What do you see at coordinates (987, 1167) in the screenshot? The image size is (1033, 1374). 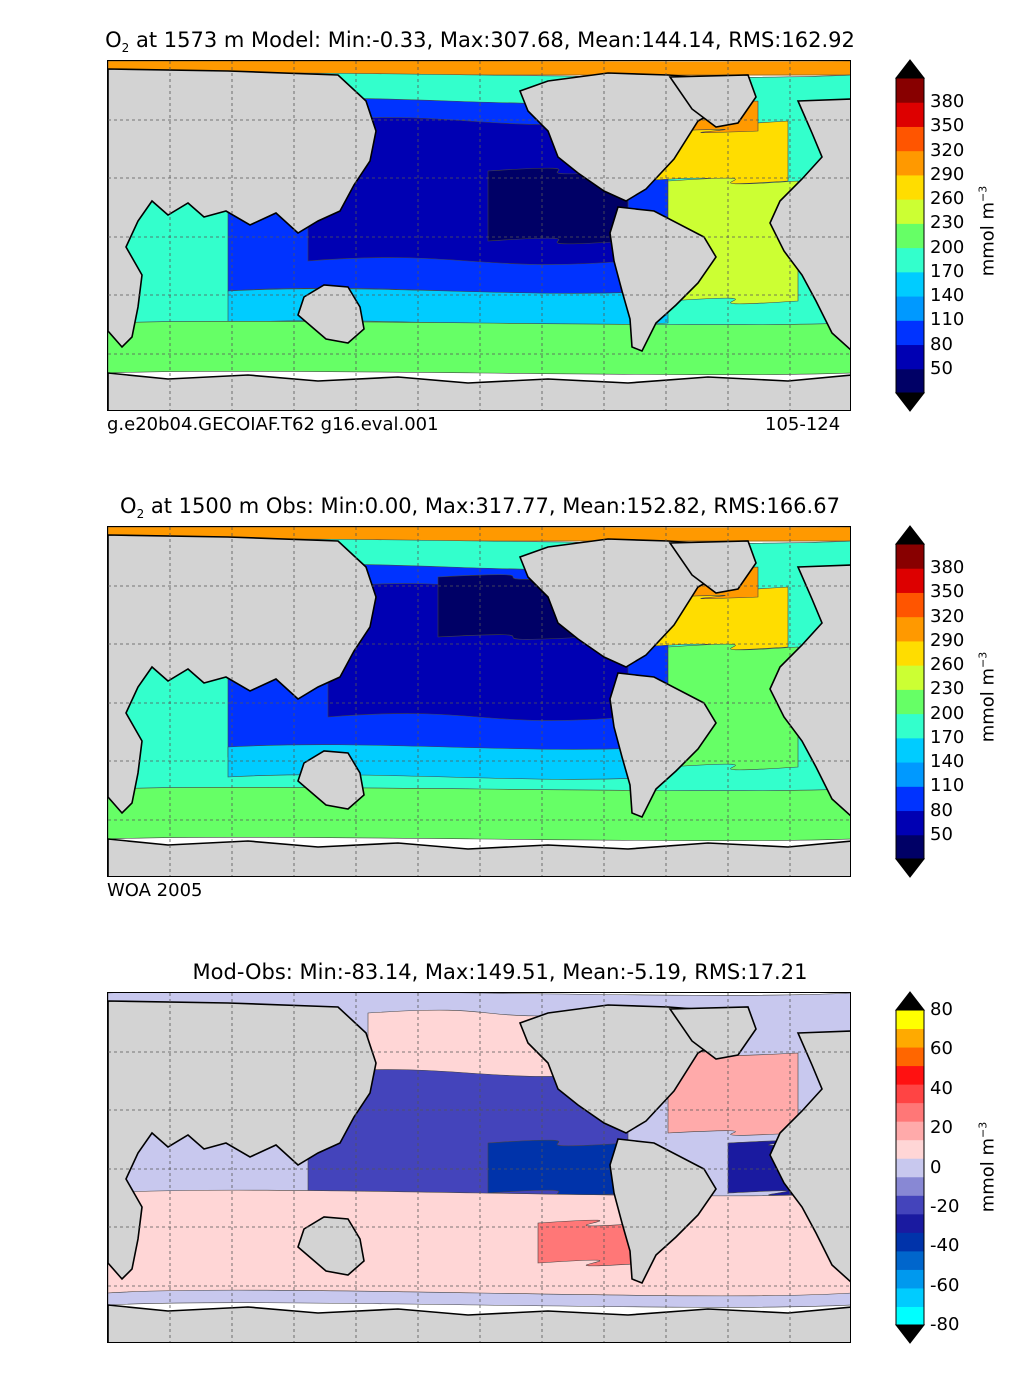 I see `colorbar-unit-label: mmol m−3` at bounding box center [987, 1167].